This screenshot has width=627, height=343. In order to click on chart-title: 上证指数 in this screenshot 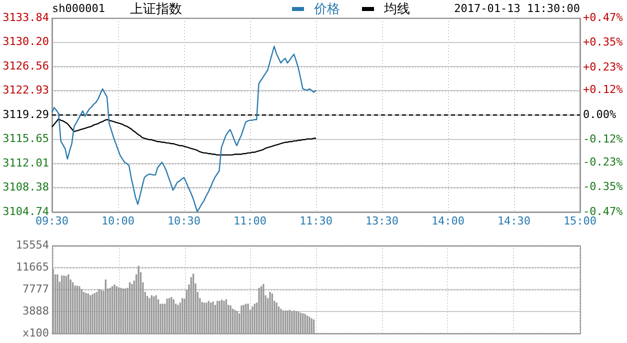, I will do `click(156, 9)`.